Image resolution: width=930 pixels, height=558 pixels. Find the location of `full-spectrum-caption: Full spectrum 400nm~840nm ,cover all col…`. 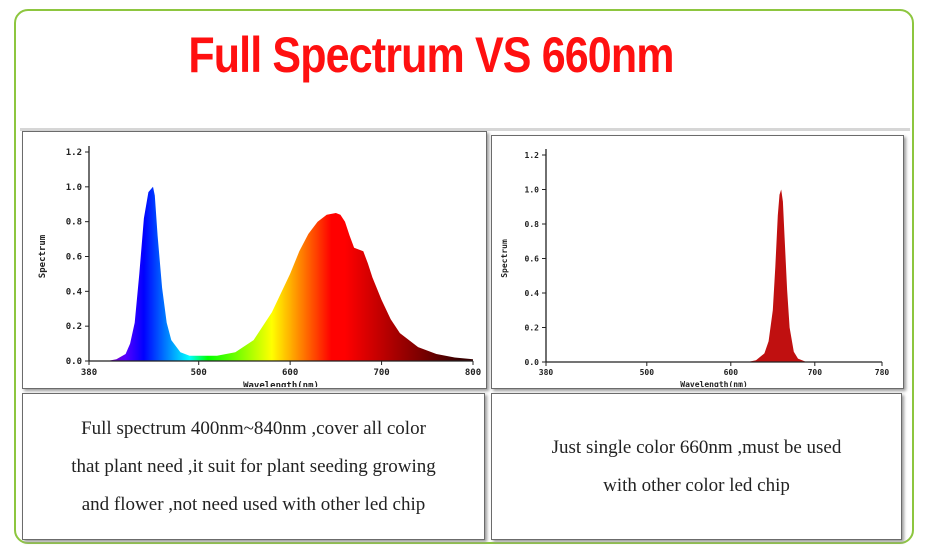

full-spectrum-caption: Full spectrum 400nm~840nm ,cover all col… is located at coordinates (253, 466).